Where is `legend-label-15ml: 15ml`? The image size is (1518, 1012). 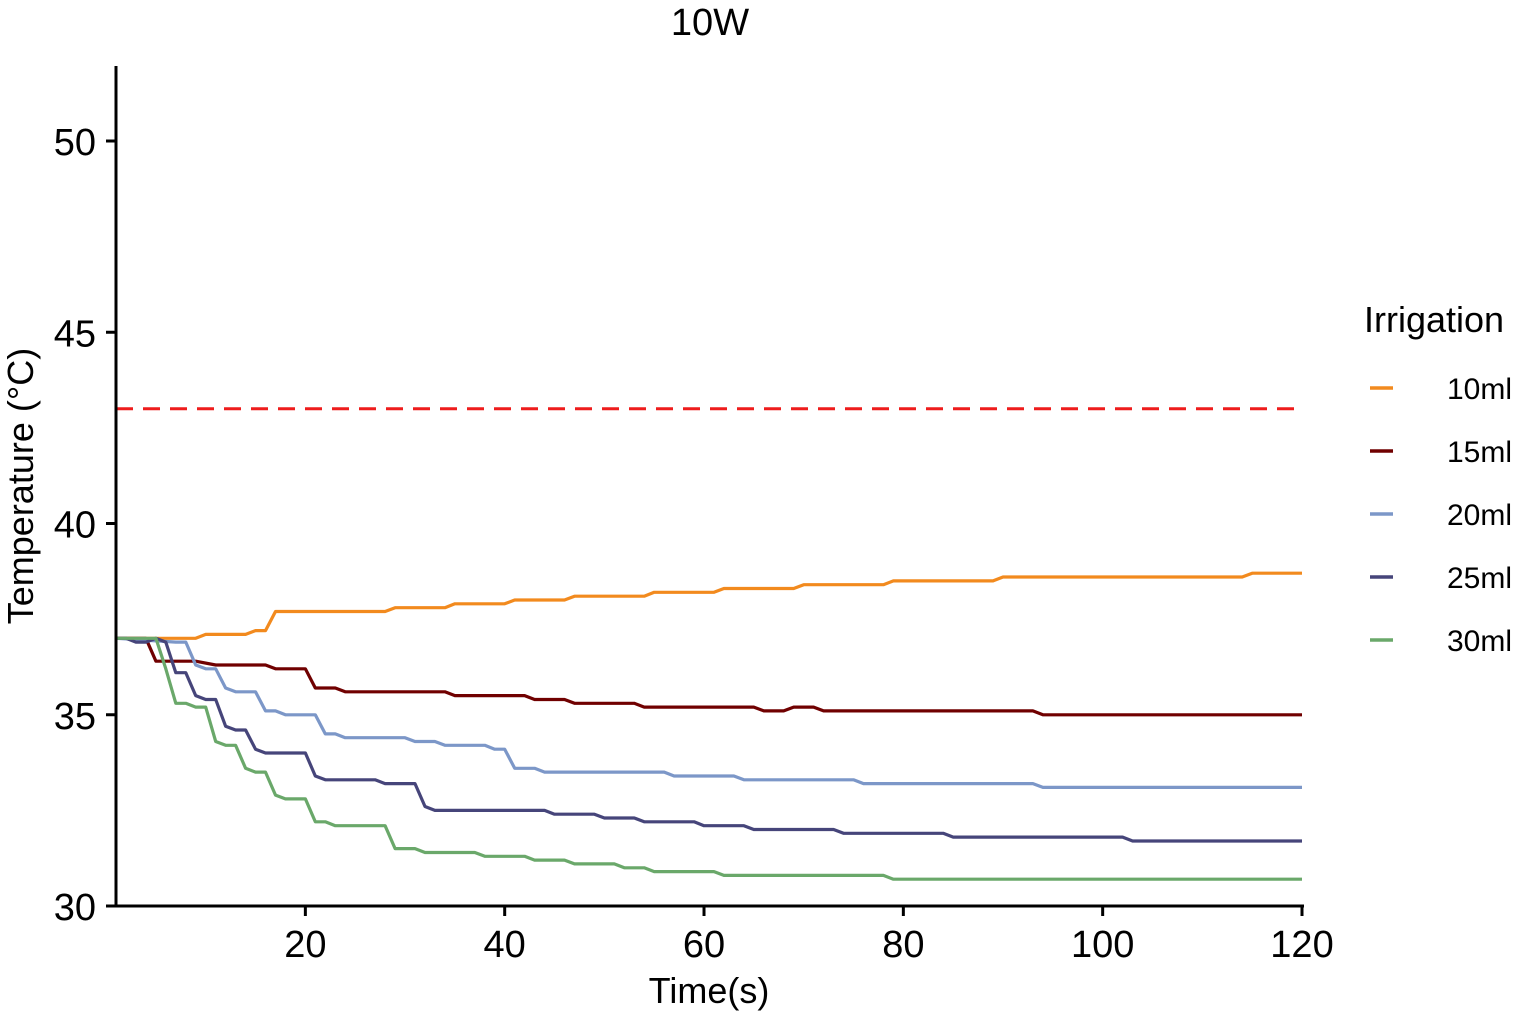
legend-label-15ml: 15ml is located at coordinates (1479, 452).